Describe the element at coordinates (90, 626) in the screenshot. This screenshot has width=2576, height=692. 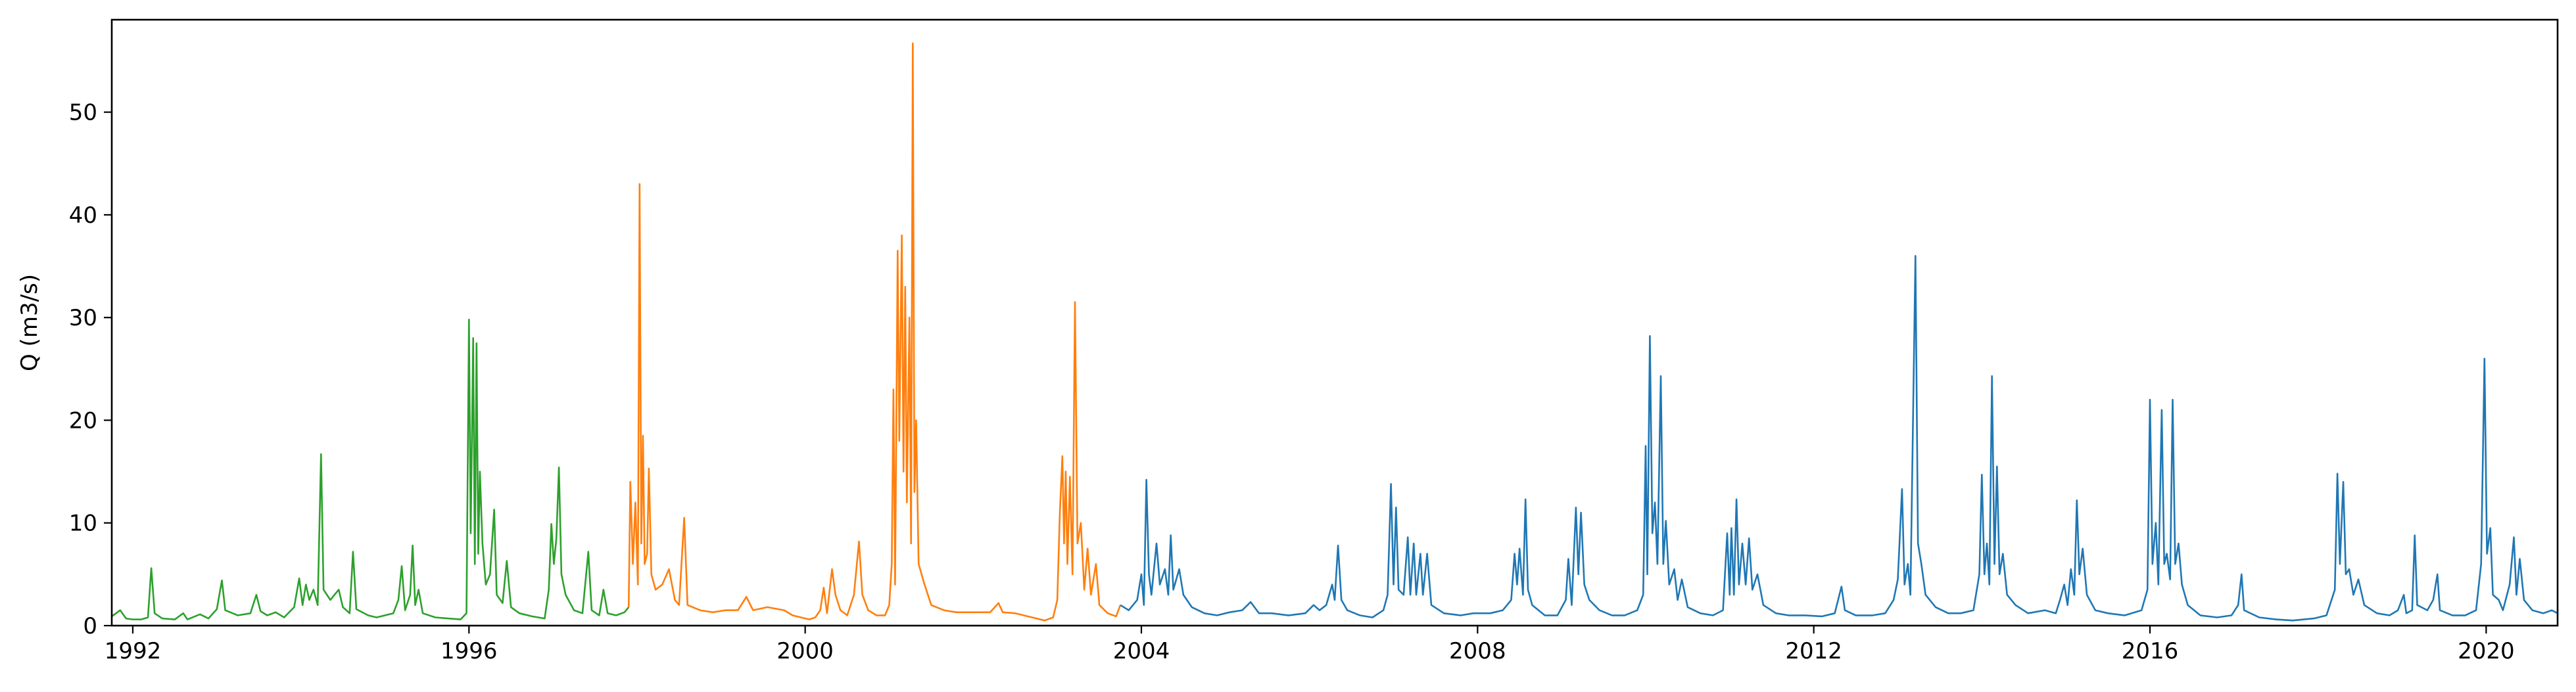
I see `y-tick-label: 0` at that location.